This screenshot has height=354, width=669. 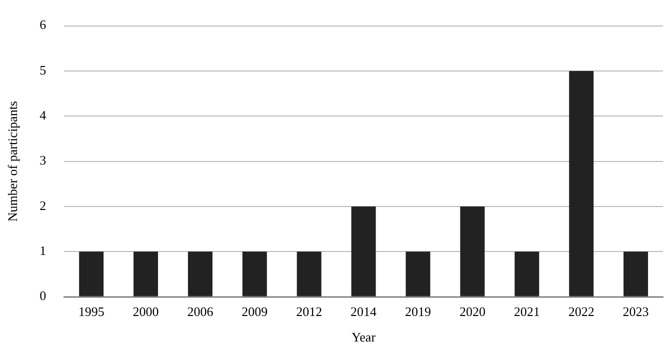 What do you see at coordinates (43, 250) in the screenshot?
I see `y-tick-label: 1` at bounding box center [43, 250].